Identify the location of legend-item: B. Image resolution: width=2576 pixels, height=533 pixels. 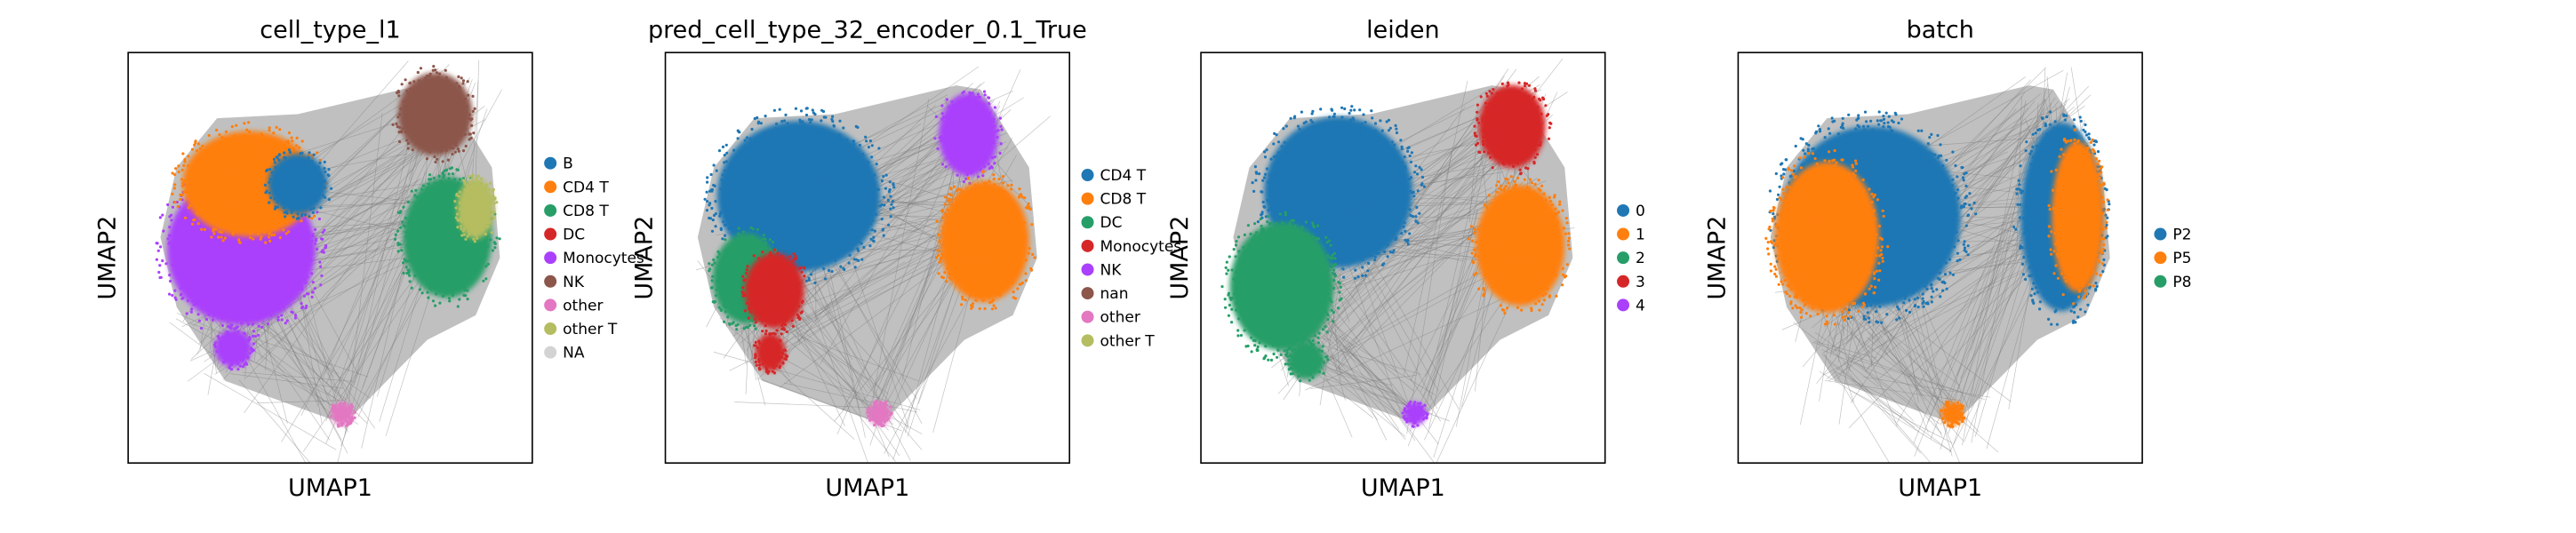
(558, 164).